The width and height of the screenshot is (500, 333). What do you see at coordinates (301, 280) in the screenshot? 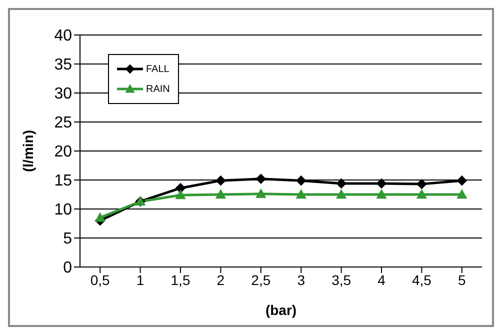
I see `x-tick-label: 3` at bounding box center [301, 280].